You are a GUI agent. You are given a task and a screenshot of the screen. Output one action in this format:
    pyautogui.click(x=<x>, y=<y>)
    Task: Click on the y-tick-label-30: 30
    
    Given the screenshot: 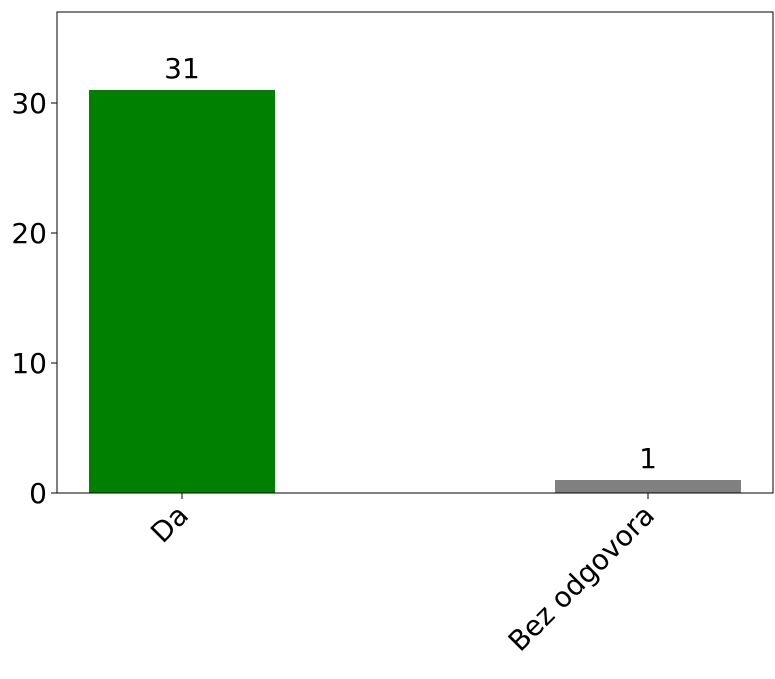 What is the action you would take?
    pyautogui.click(x=29, y=103)
    